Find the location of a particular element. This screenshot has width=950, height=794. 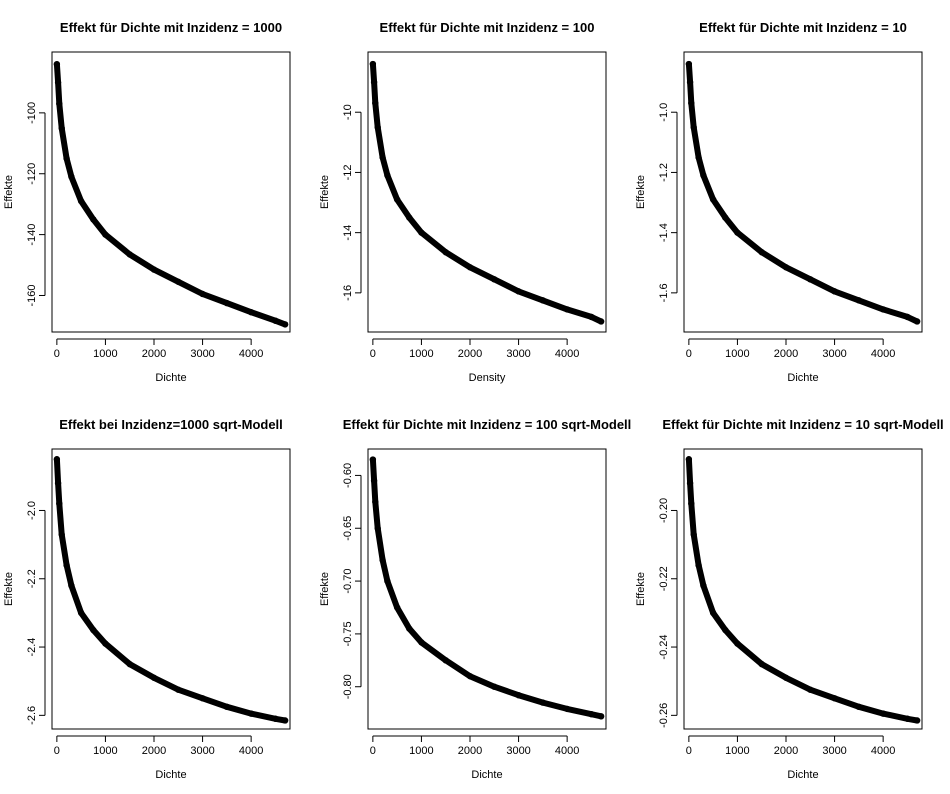

y-tick-label: -0.60 is located at coordinates (348, 475).